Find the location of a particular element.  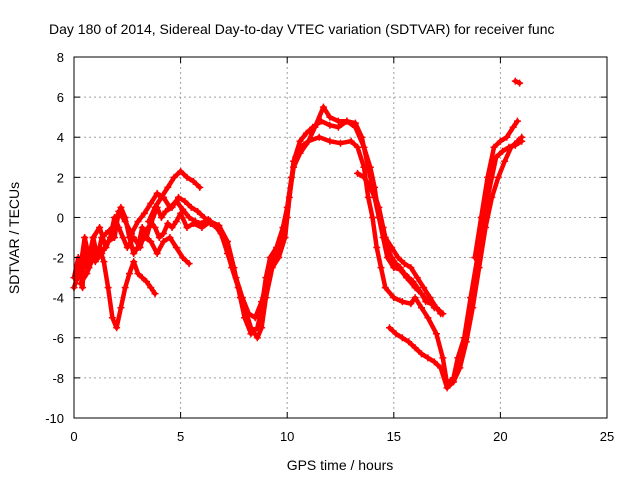

y-tick-label: 0 is located at coordinates (60, 217).